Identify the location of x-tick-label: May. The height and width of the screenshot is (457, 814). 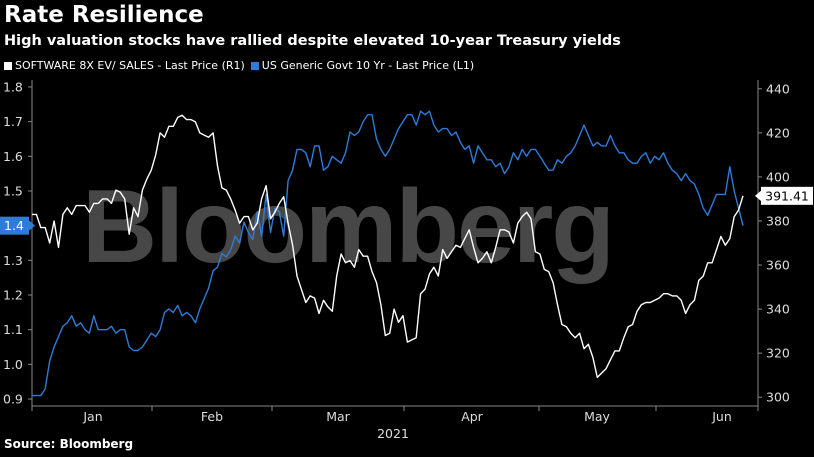
(597, 416).